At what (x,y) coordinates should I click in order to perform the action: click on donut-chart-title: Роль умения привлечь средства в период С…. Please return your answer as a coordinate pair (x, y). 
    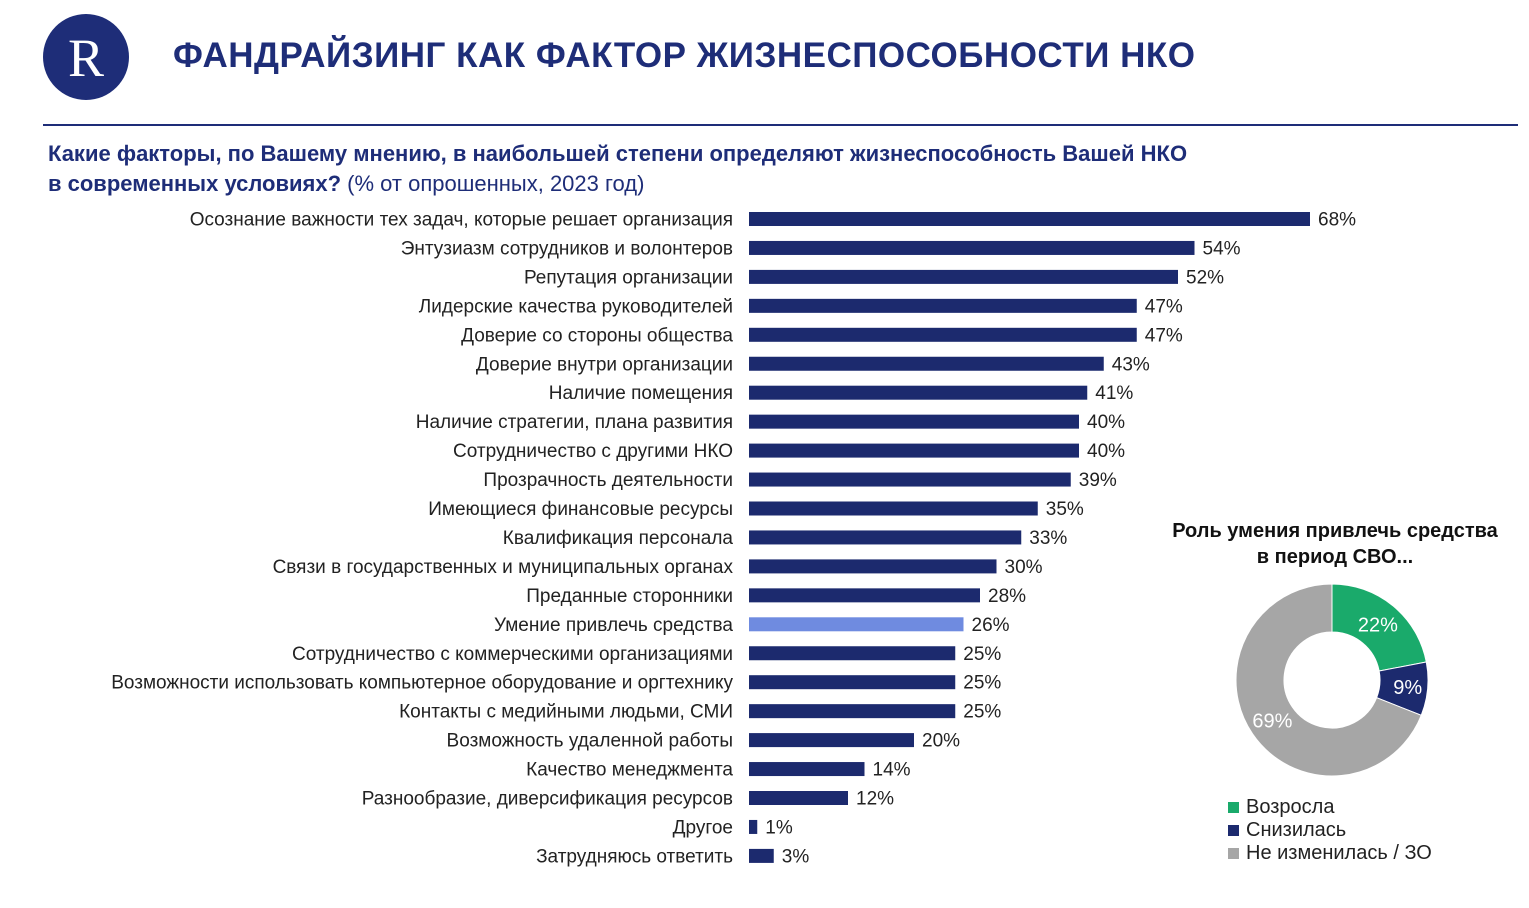
    Looking at the image, I should click on (1335, 544).